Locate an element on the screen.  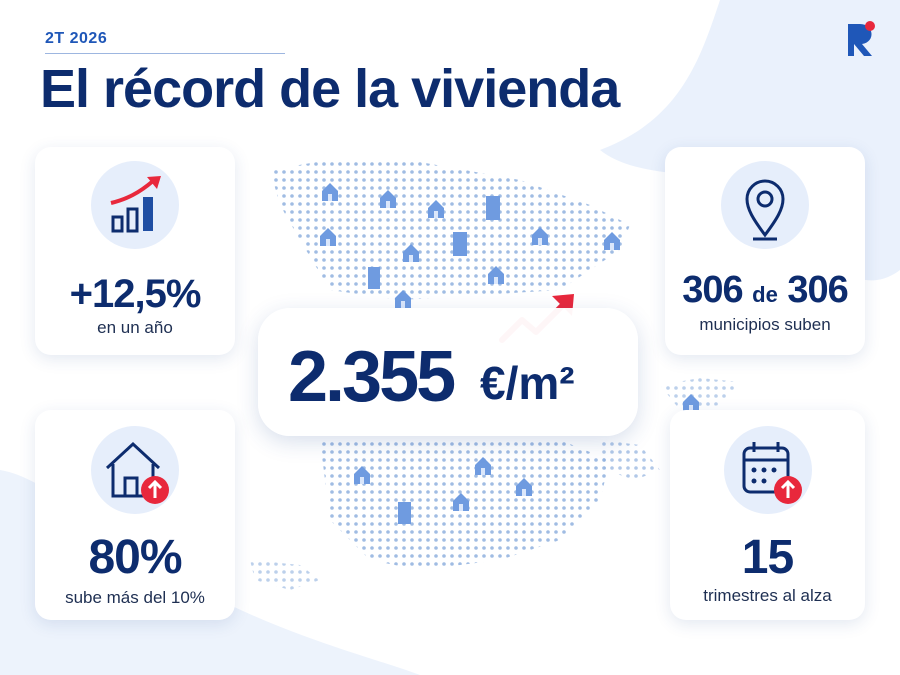
stat-value: 15 is located at coordinates (767, 557).